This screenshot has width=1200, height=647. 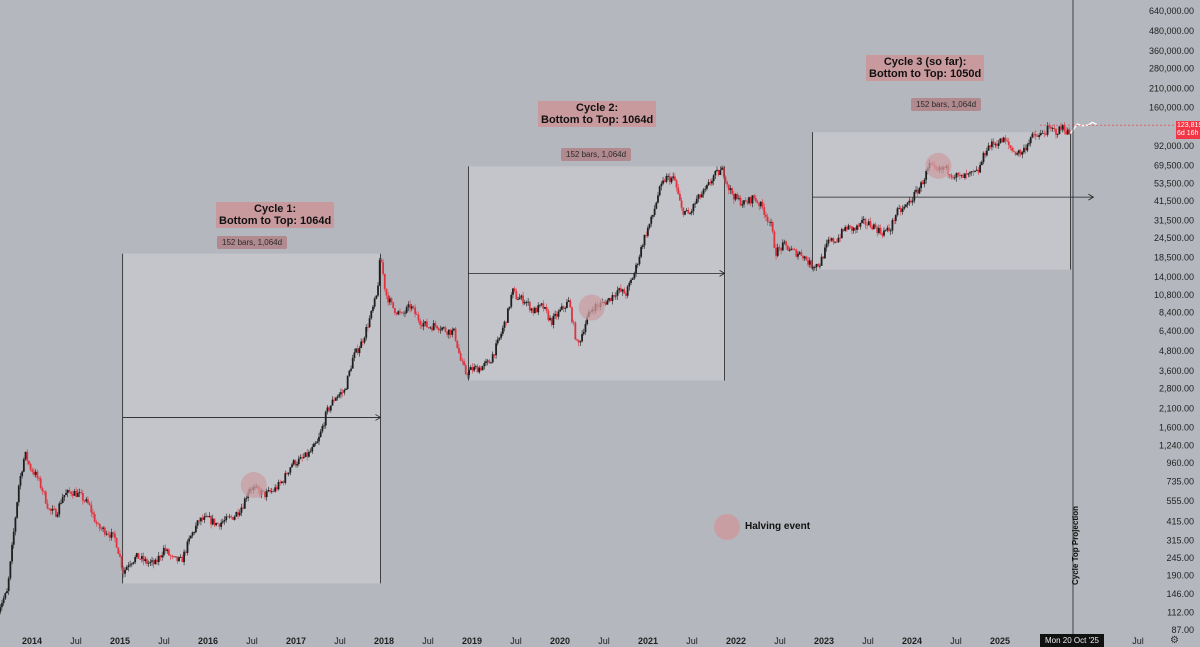 What do you see at coordinates (941, 201) in the screenshot?
I see `cycle-3-box` at bounding box center [941, 201].